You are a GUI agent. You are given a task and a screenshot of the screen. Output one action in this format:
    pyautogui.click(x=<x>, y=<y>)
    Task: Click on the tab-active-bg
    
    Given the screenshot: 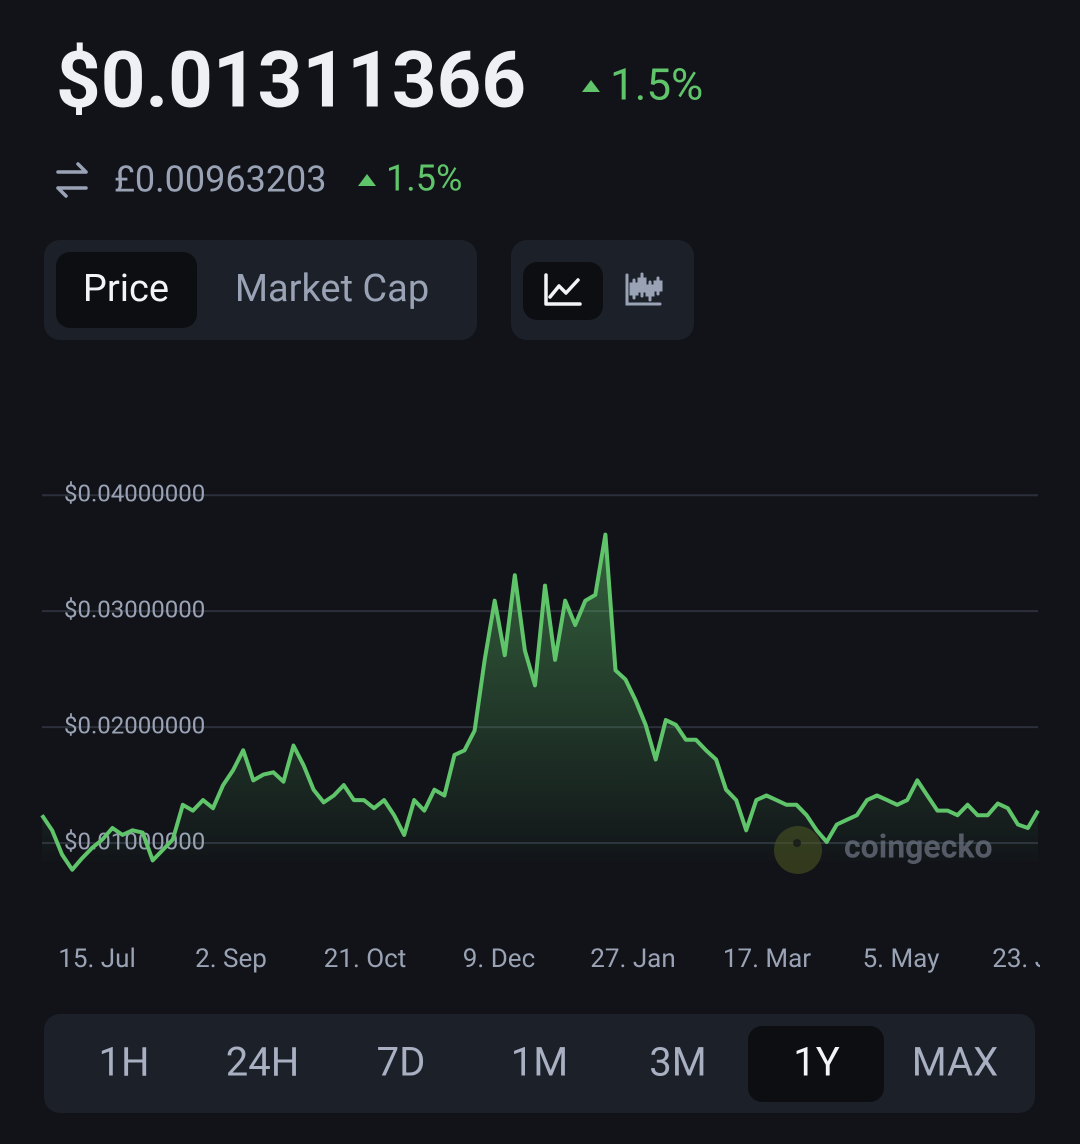 What is the action you would take?
    pyautogui.click(x=126, y=290)
    